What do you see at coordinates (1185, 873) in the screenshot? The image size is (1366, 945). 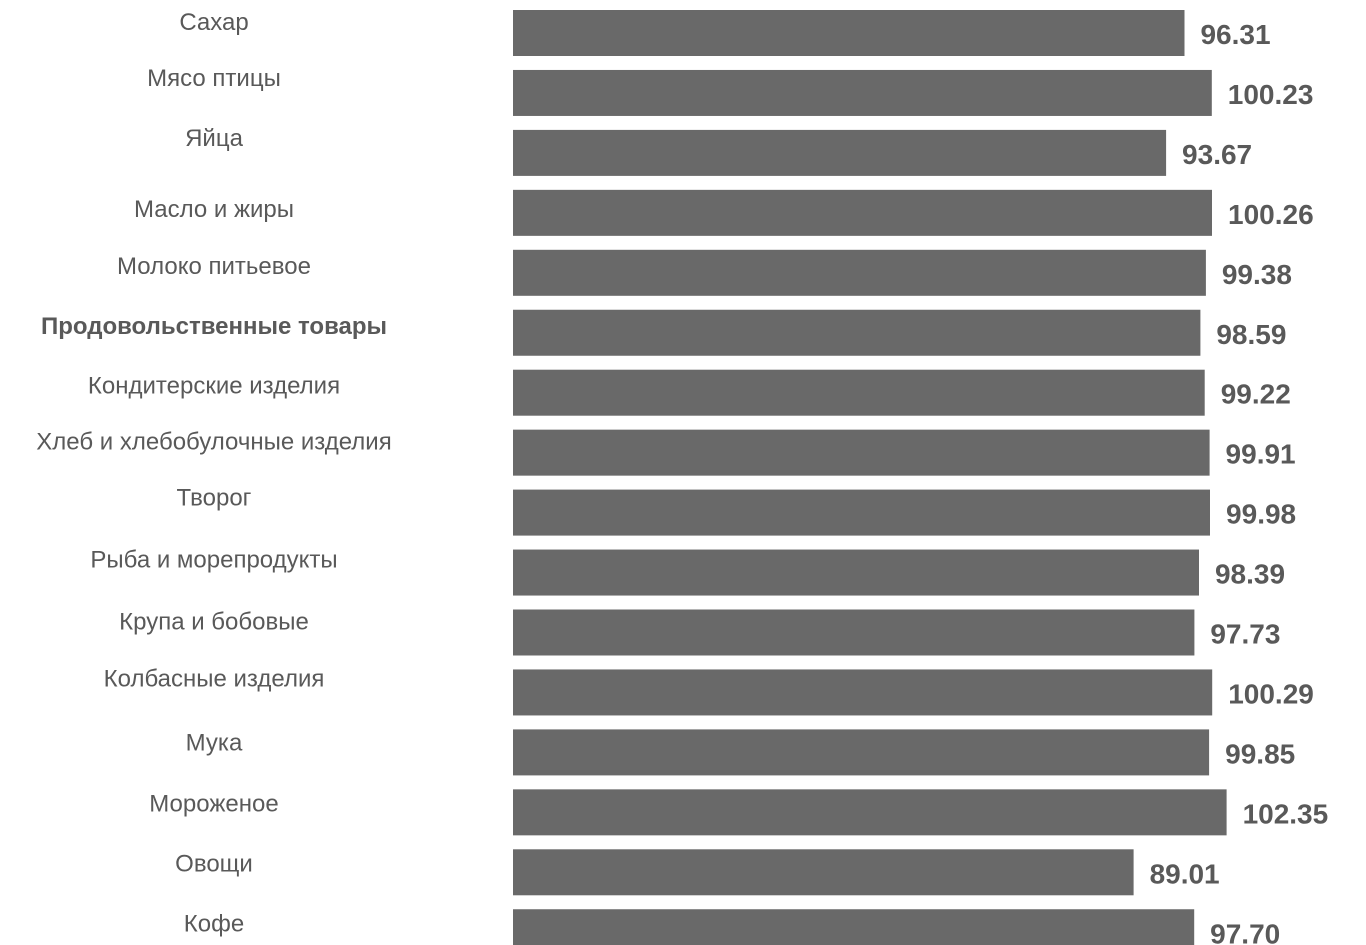 I see `value-label: 89.01` at bounding box center [1185, 873].